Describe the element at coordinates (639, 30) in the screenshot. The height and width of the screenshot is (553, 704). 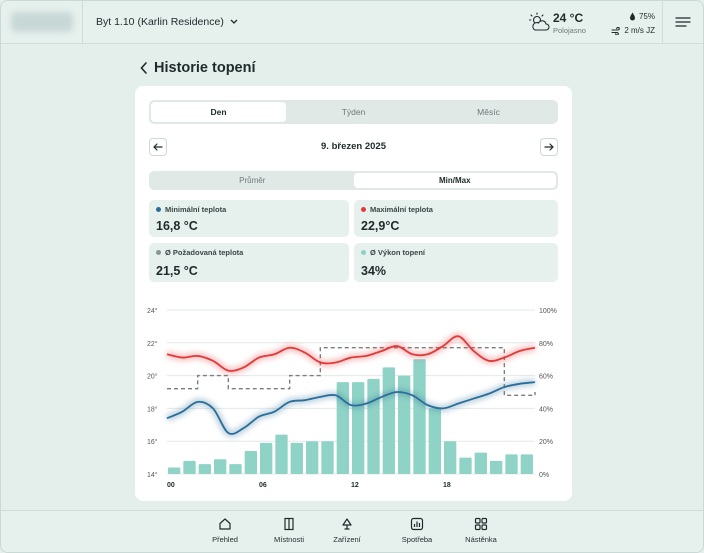
I see `wind-value: 2 m/s JZ` at that location.